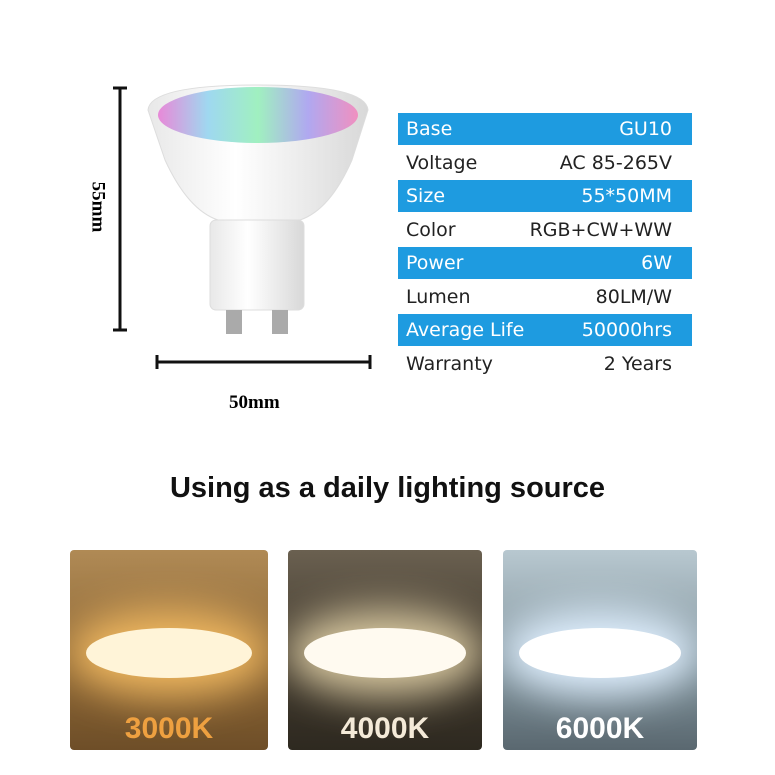 This screenshot has width=775, height=775. I want to click on spec-value: RGB+CW+WW, so click(600, 229).